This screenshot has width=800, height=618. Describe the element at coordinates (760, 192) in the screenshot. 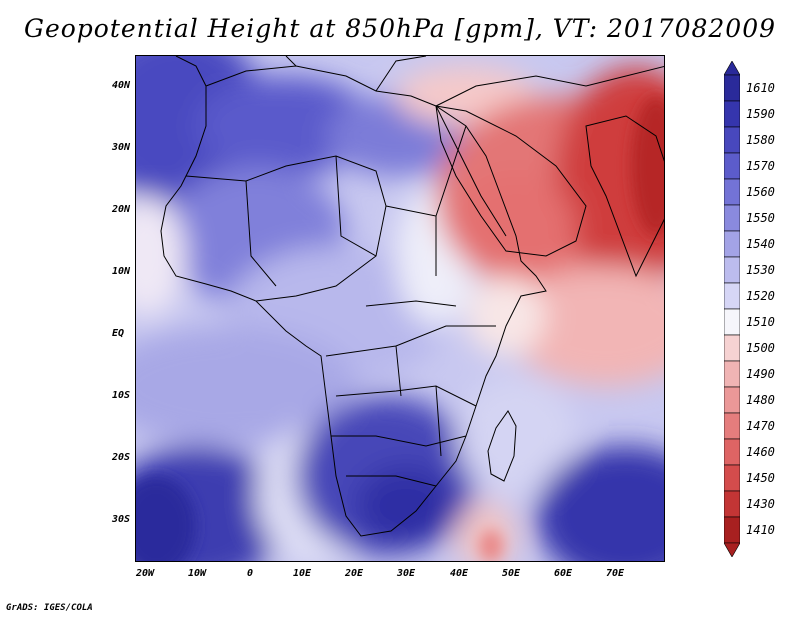

I see `colorbar-label: 1560` at that location.